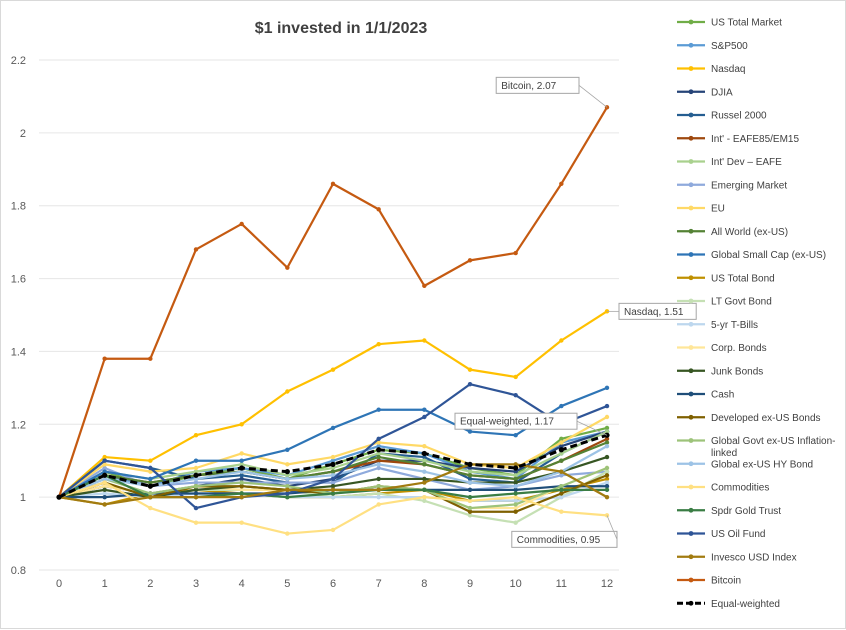  I want to click on x-tick-label: 6, so click(333, 584).